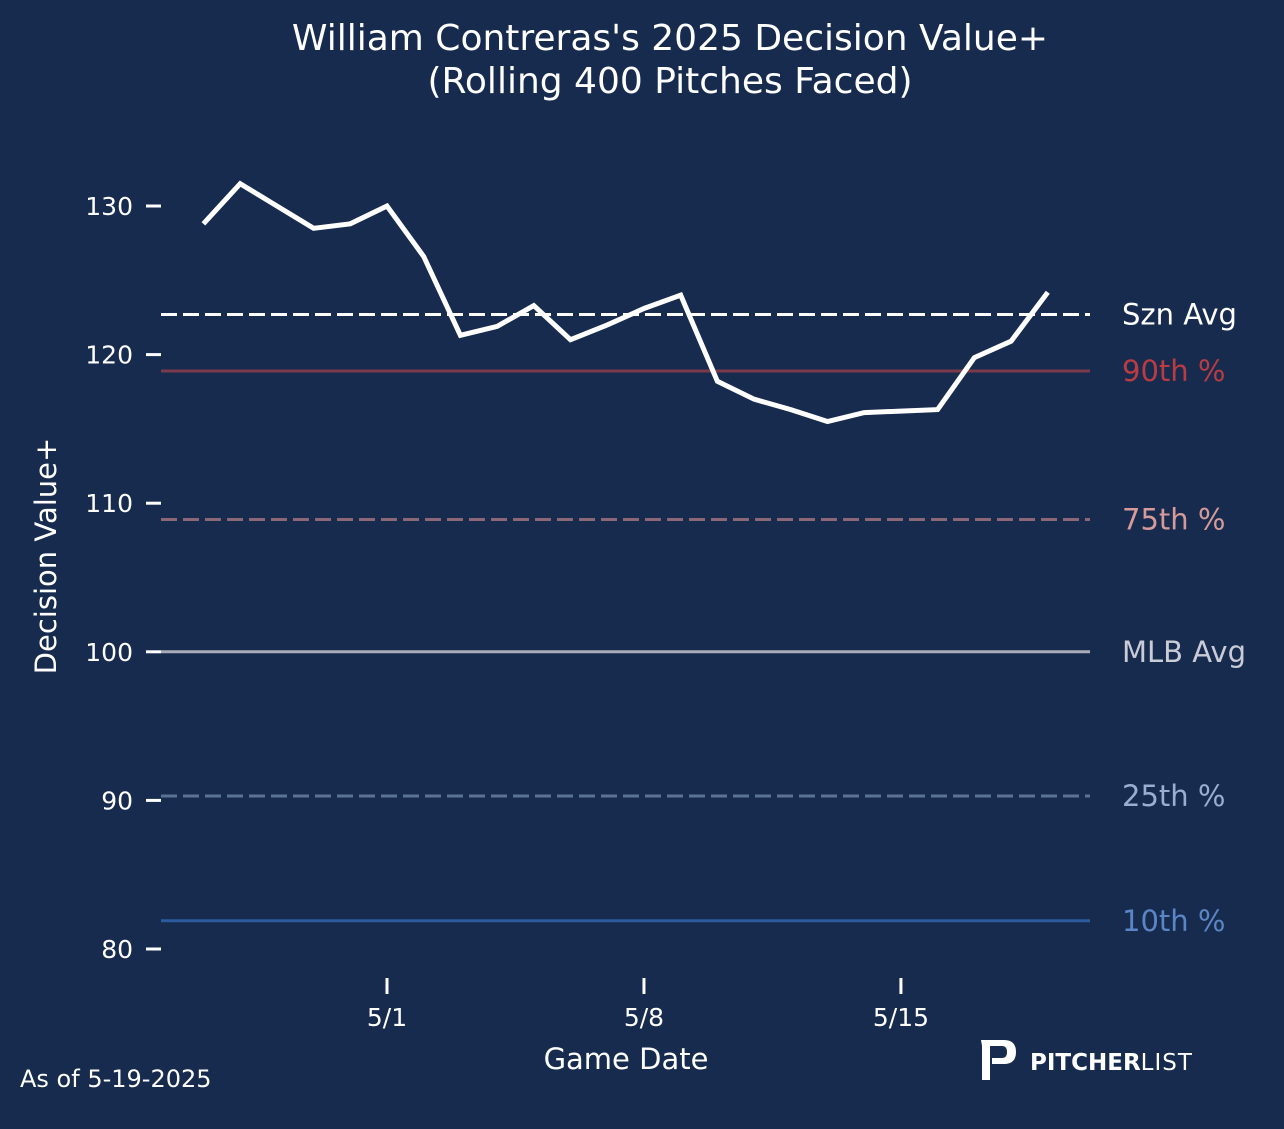 This screenshot has height=1129, width=1284. Describe the element at coordinates (117, 949) in the screenshot. I see `y-tick-label: 80` at that location.